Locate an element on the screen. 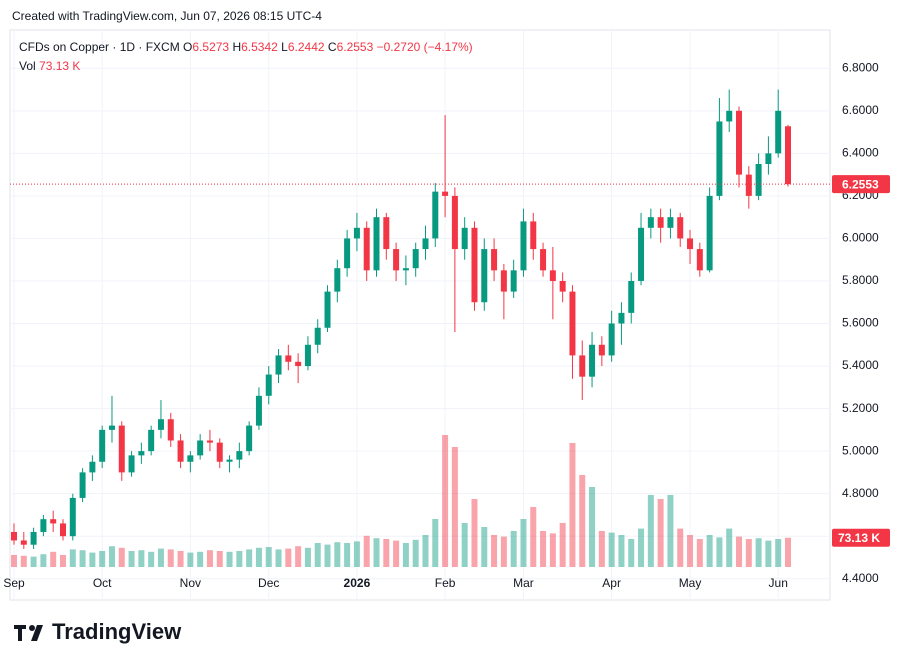 The image size is (904, 665). change: −0.2720 (−4.17%) is located at coordinates (424, 47).